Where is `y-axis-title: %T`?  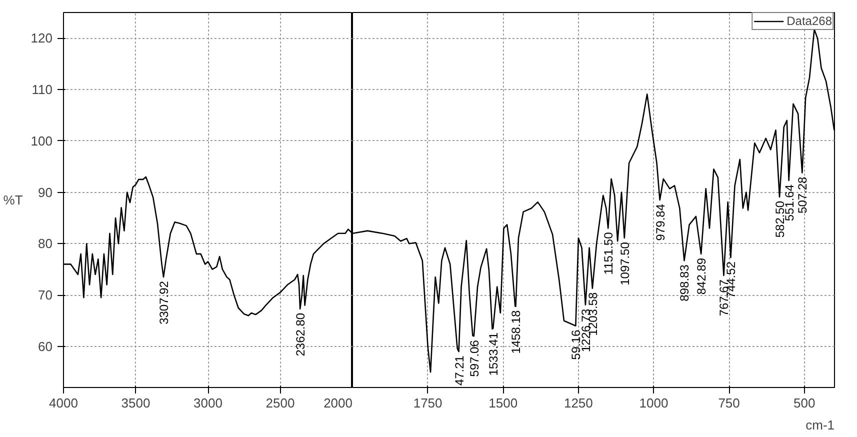 y-axis-title: %T is located at coordinates (13, 200).